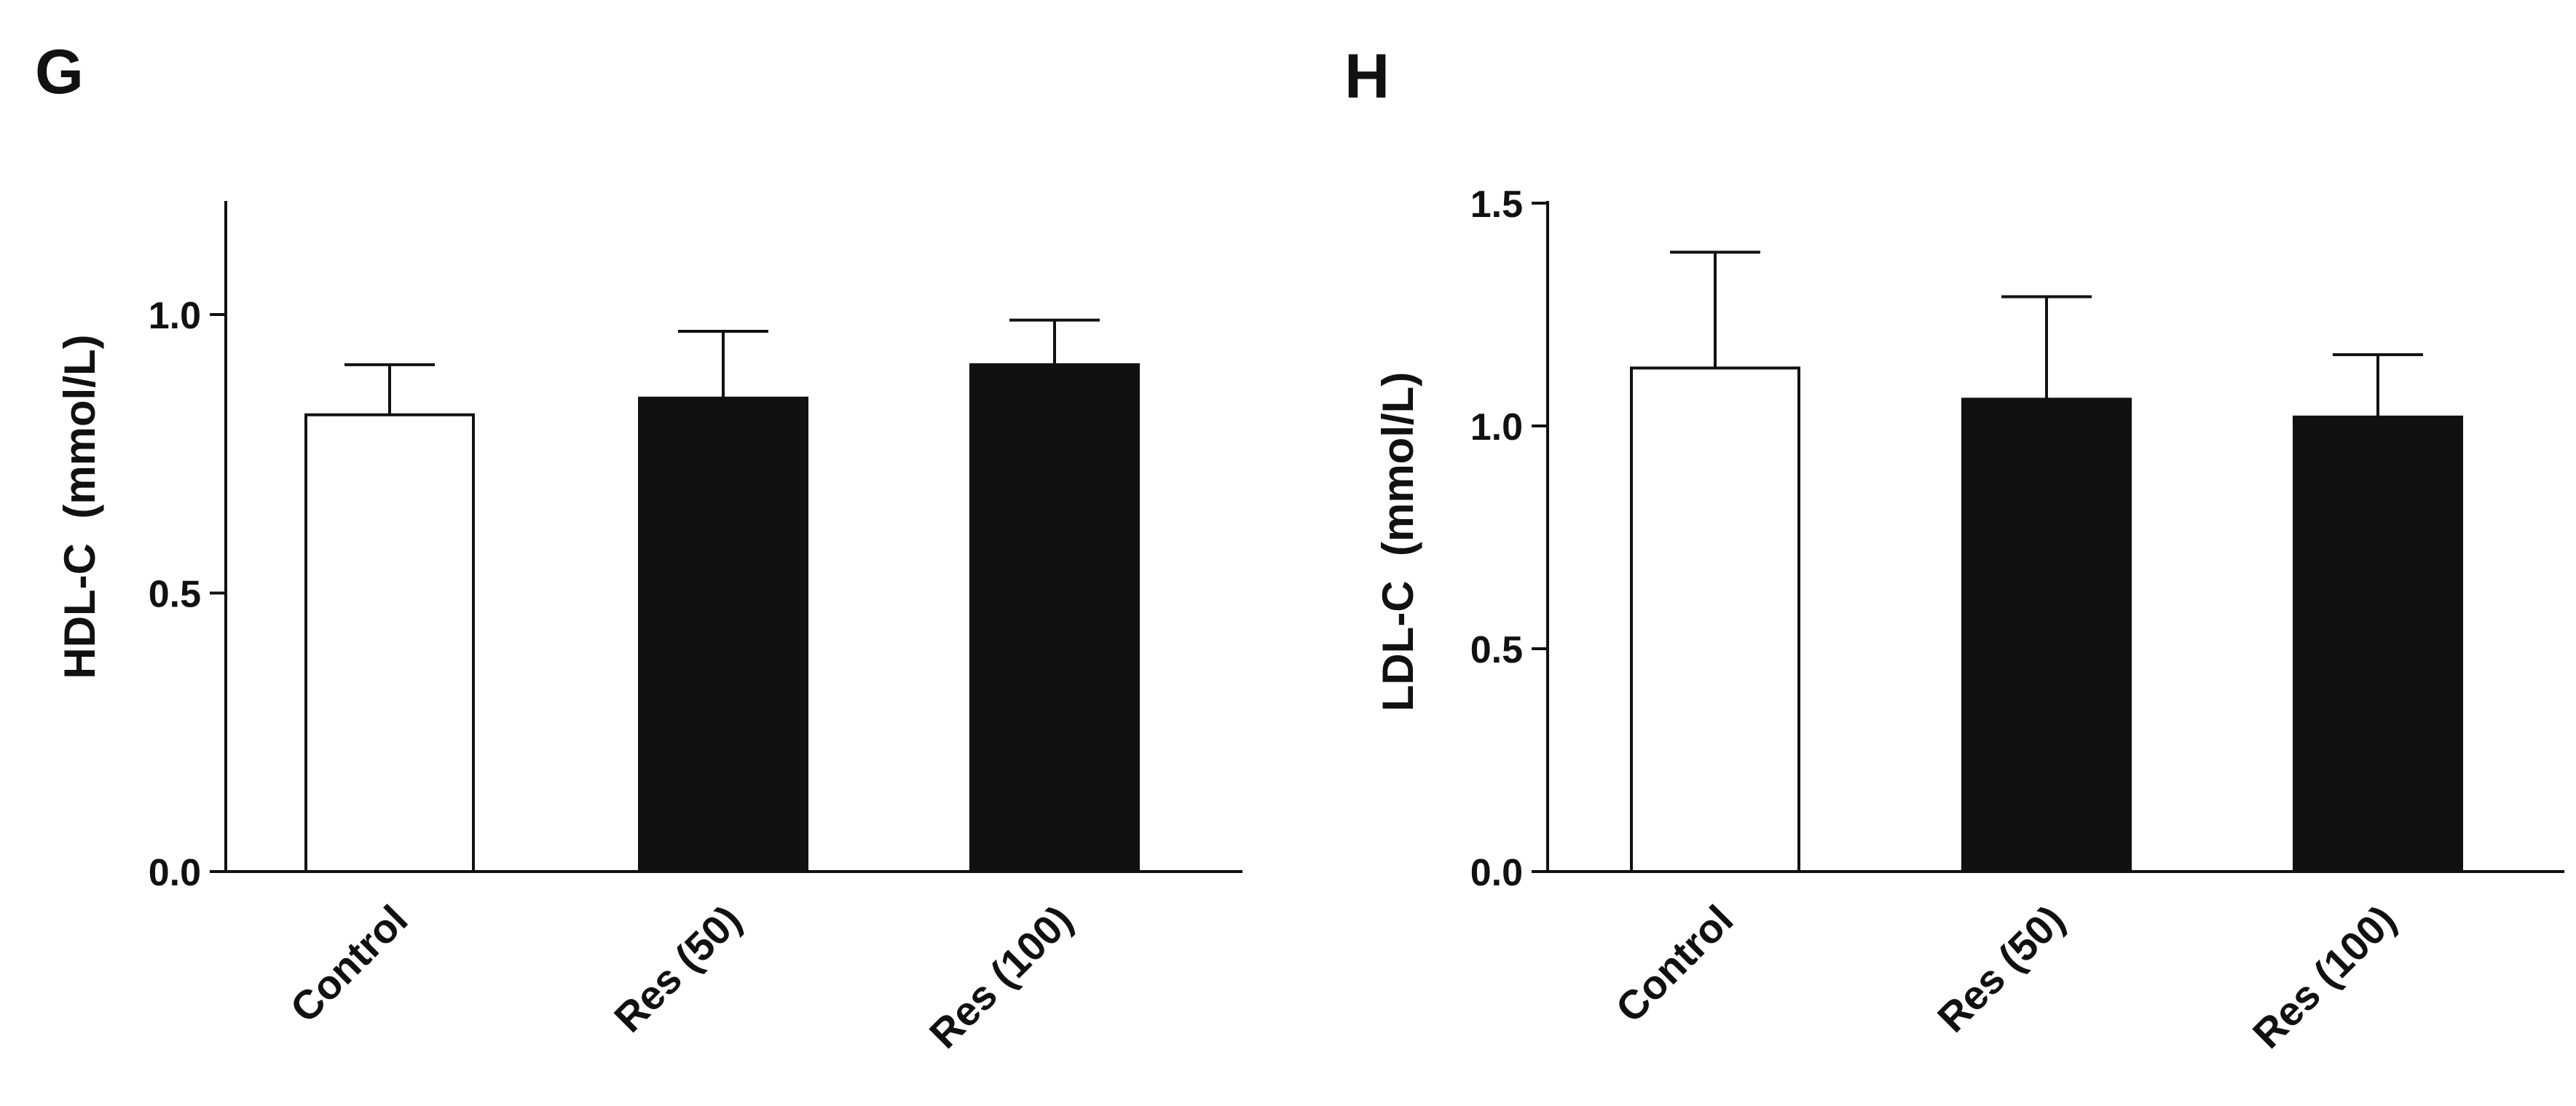 Image resolution: width=2576 pixels, height=1106 pixels. I want to click on x-label-g-control: Control, so click(348, 963).